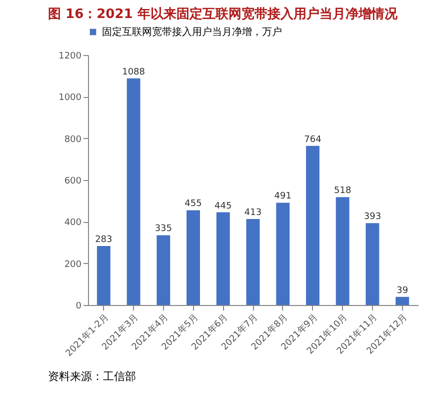  Describe the element at coordinates (134, 72) in the screenshot. I see `data-label: 1088` at that location.